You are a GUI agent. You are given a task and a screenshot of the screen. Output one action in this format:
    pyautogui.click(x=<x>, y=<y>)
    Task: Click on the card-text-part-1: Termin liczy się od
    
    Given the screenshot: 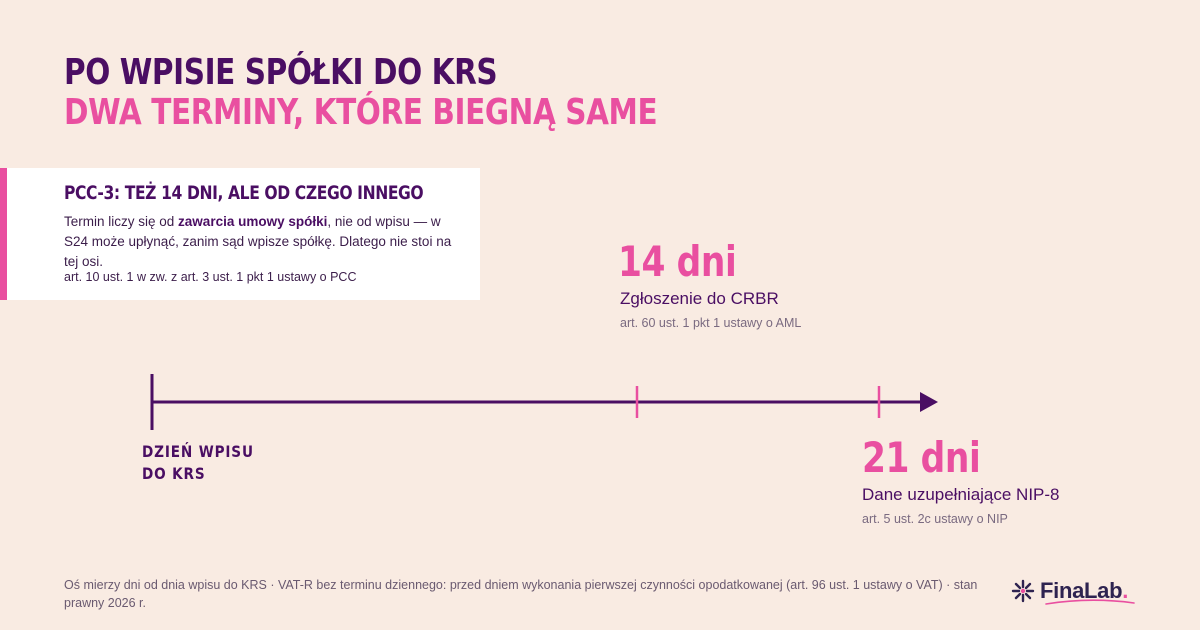 What is the action you would take?
    pyautogui.click(x=121, y=221)
    